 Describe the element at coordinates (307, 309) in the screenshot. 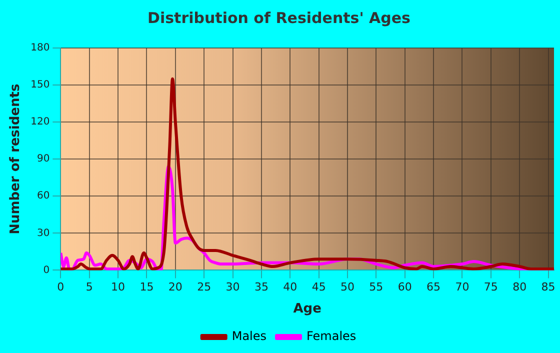

I see `x-axis-title: Age` at that location.